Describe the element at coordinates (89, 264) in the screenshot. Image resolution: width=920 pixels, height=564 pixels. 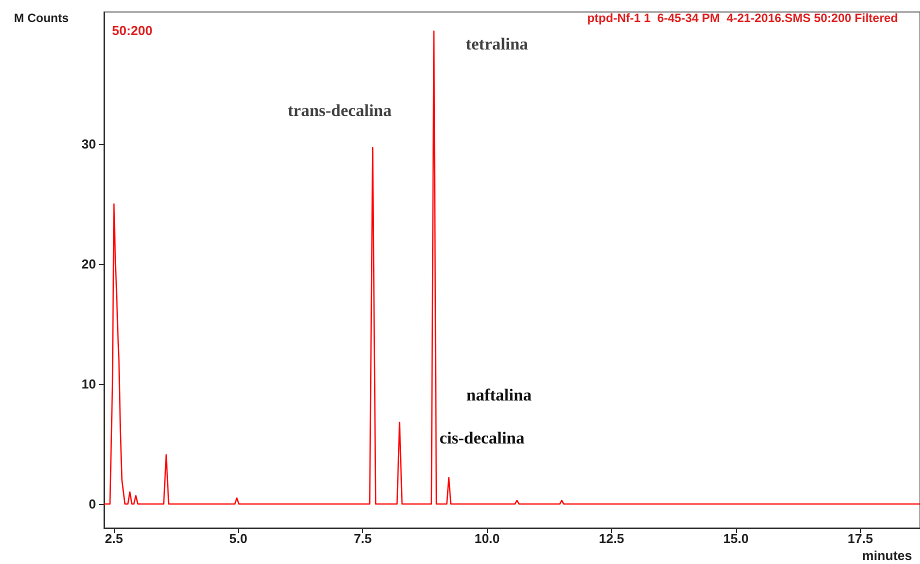
I see `y-tick-label: 20` at that location.